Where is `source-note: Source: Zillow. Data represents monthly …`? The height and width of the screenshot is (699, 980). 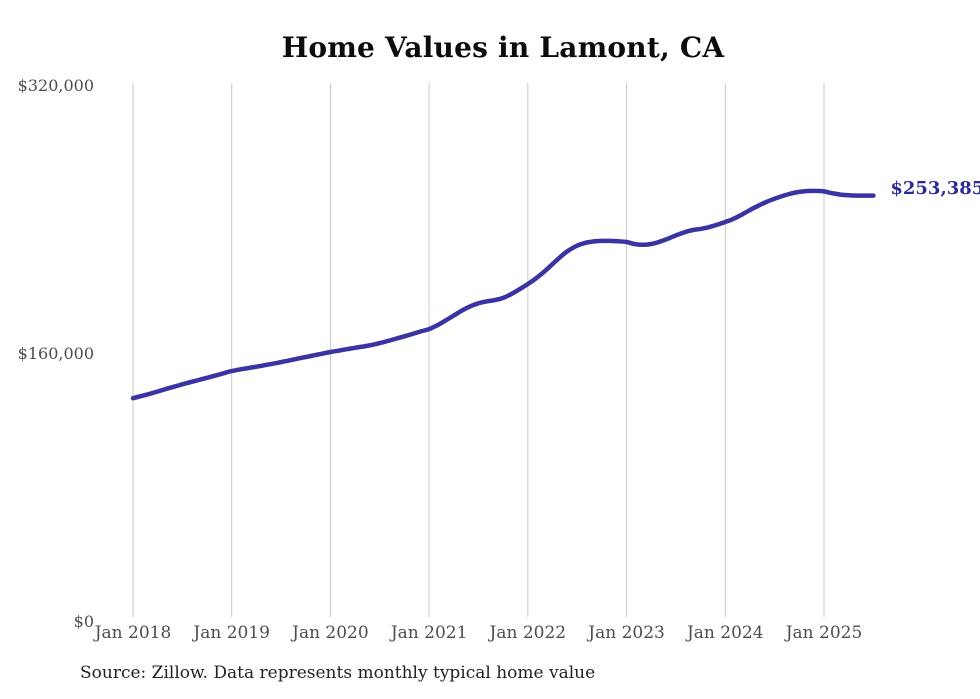
source-note: Source: Zillow. Data represents monthly … is located at coordinates (338, 673).